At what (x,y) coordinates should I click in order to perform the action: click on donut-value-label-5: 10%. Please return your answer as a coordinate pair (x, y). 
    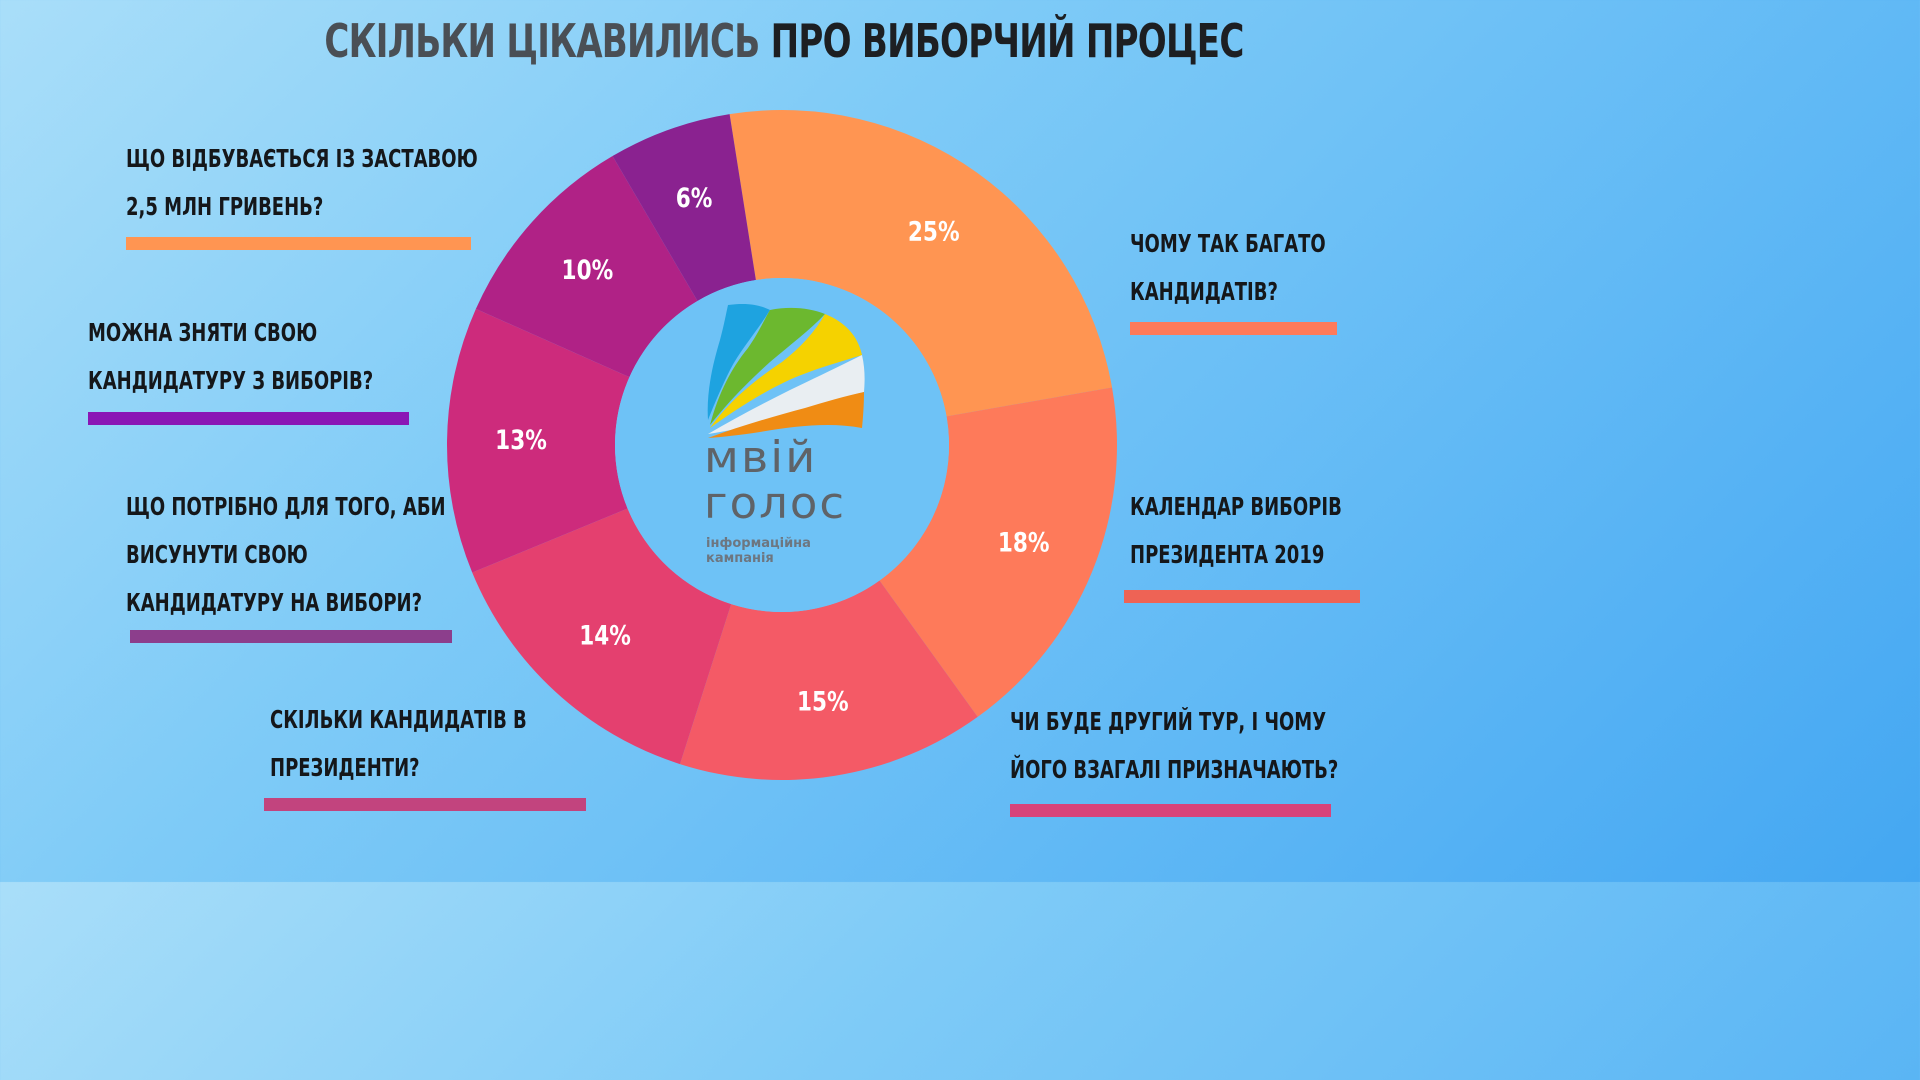
    Looking at the image, I should click on (588, 269).